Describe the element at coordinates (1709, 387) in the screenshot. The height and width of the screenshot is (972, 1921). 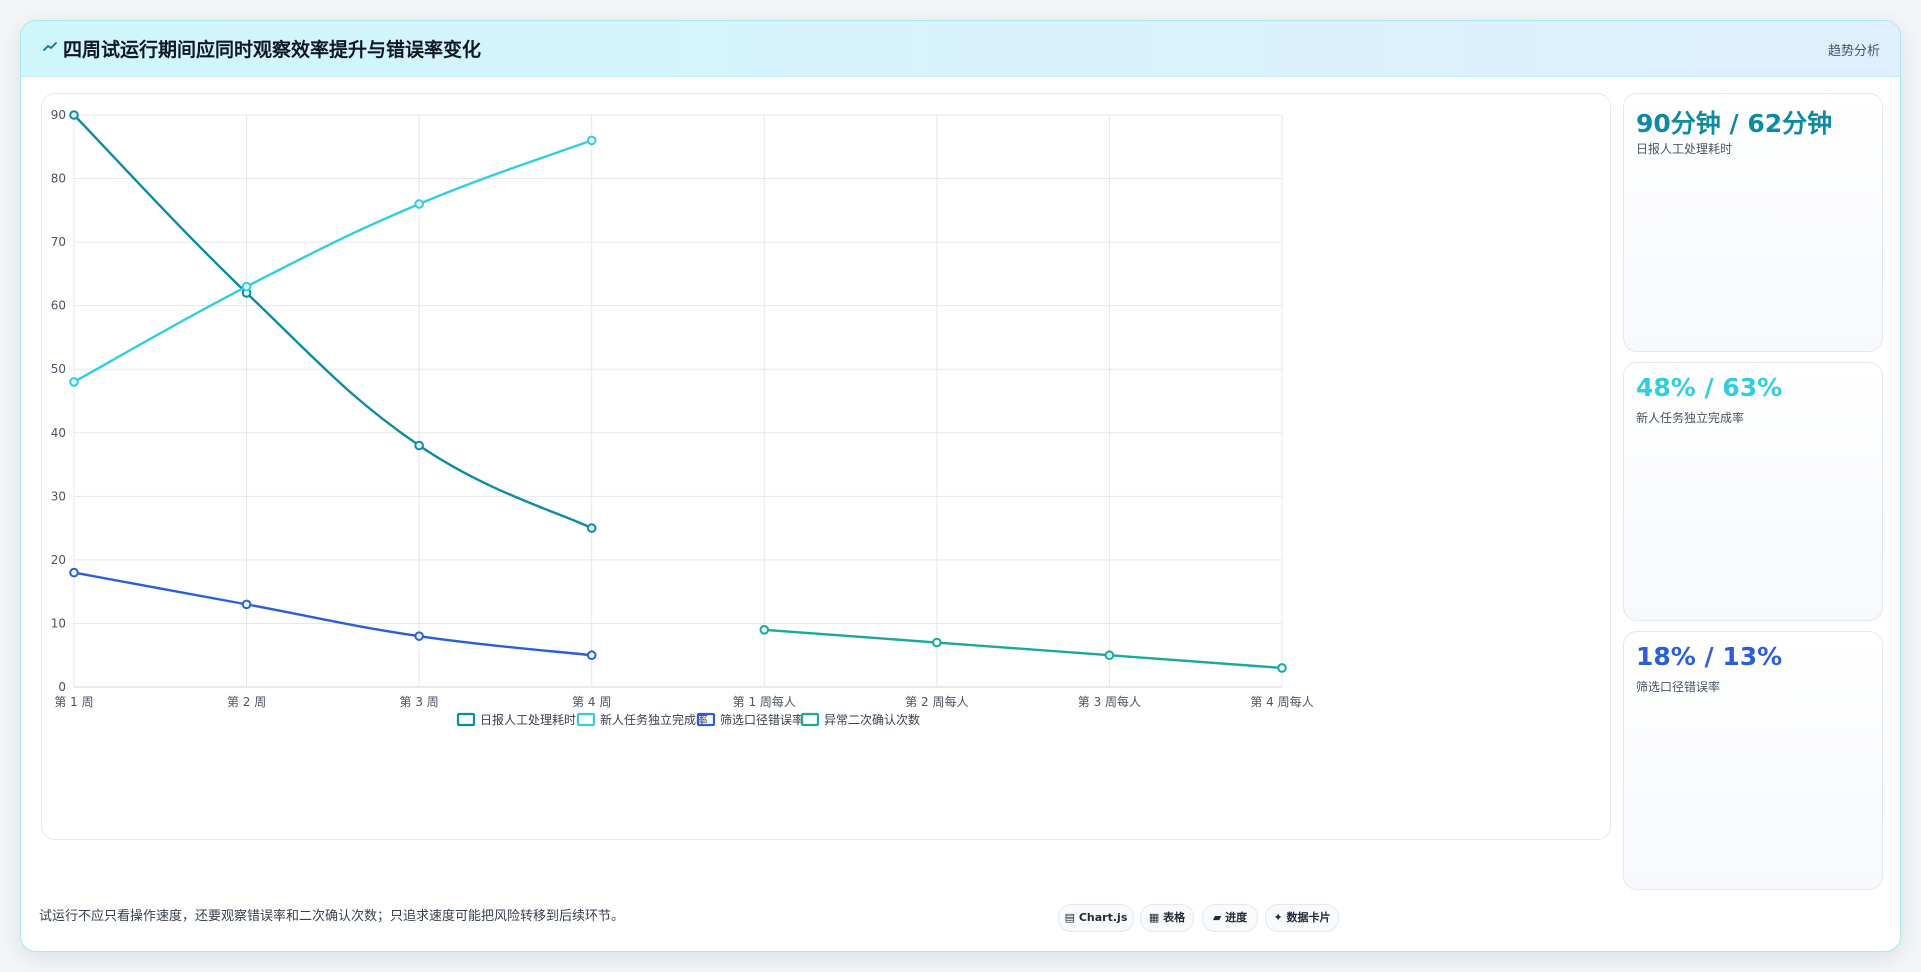
I see `kpi-value: 48% / 63%` at that location.